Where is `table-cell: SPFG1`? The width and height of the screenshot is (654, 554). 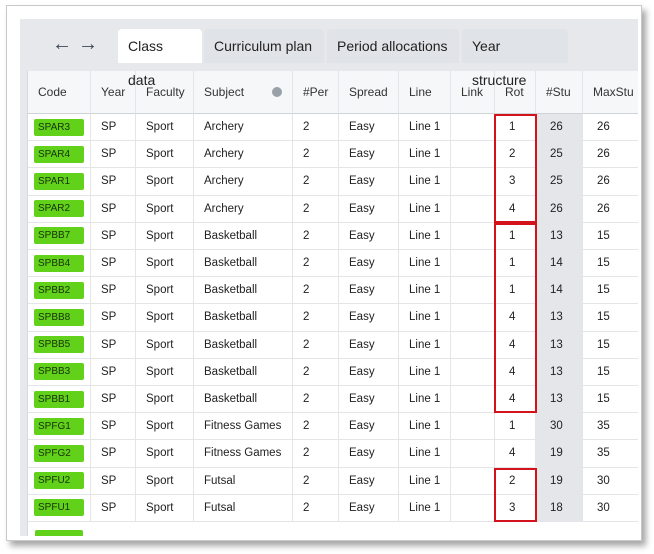 table-cell: SPFG1 is located at coordinates (59, 427).